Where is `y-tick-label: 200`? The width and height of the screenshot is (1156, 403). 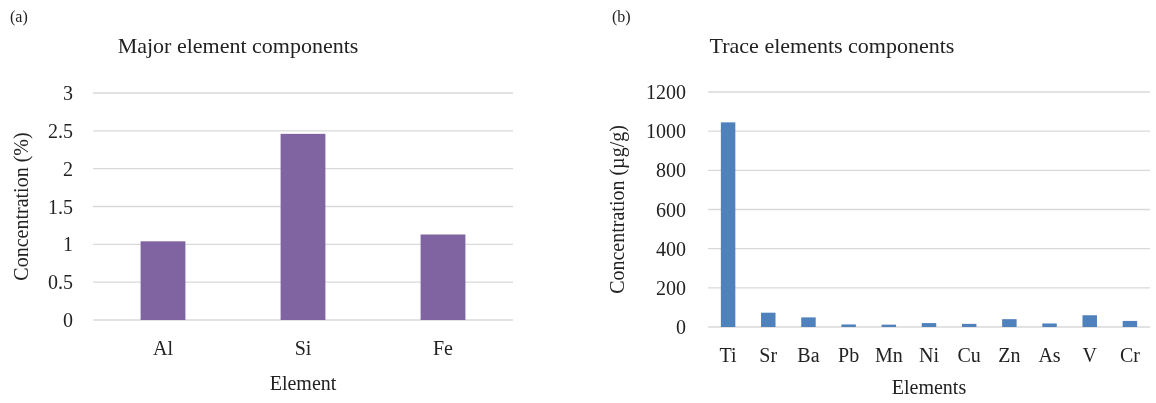 y-tick-label: 200 is located at coordinates (671, 287).